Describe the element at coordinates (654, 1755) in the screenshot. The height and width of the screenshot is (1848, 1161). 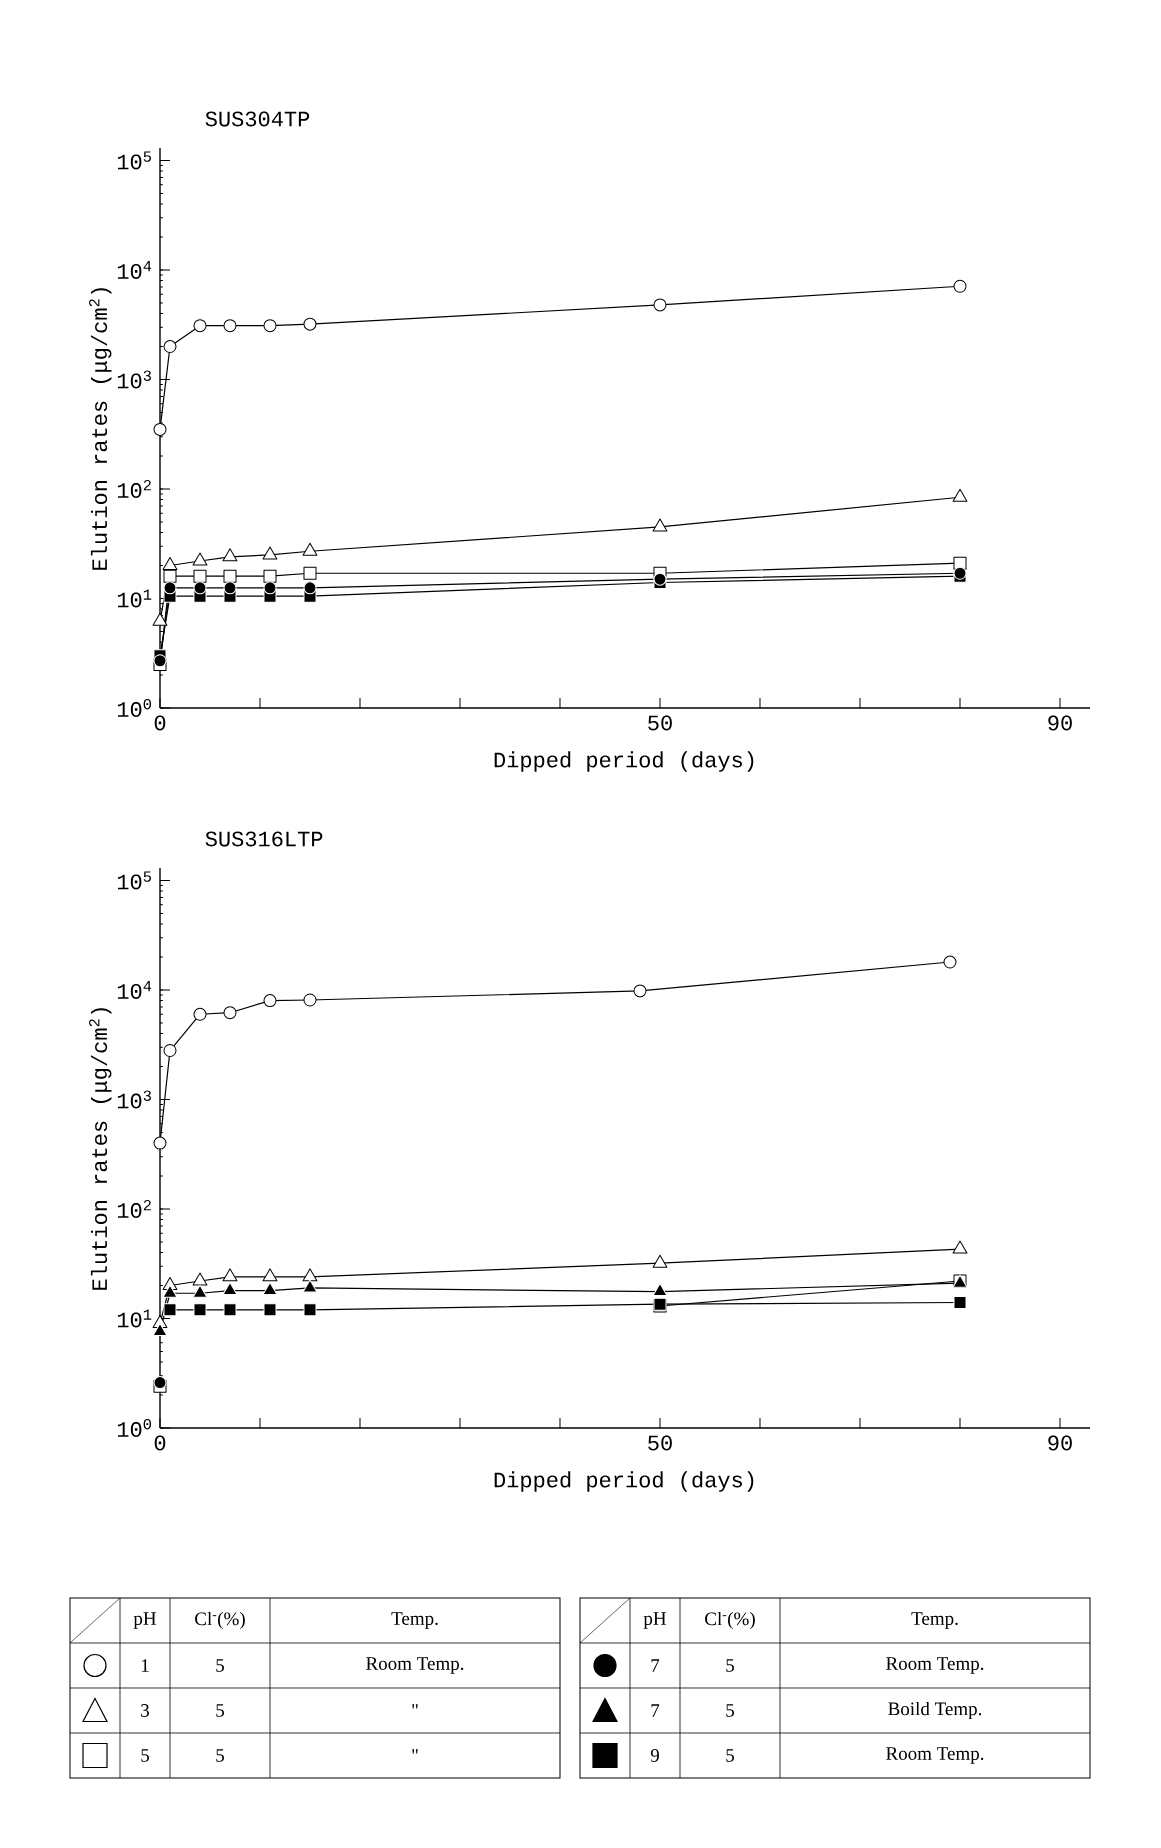
I see `text: 9` at that location.